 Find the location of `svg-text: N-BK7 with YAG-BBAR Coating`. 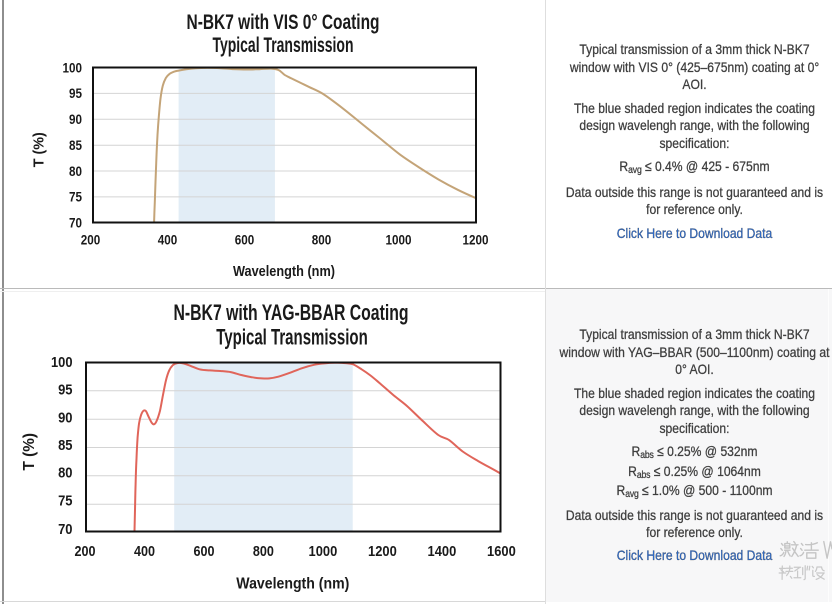

svg-text: N-BK7 with YAG-BBAR Coating is located at coordinates (291, 312).